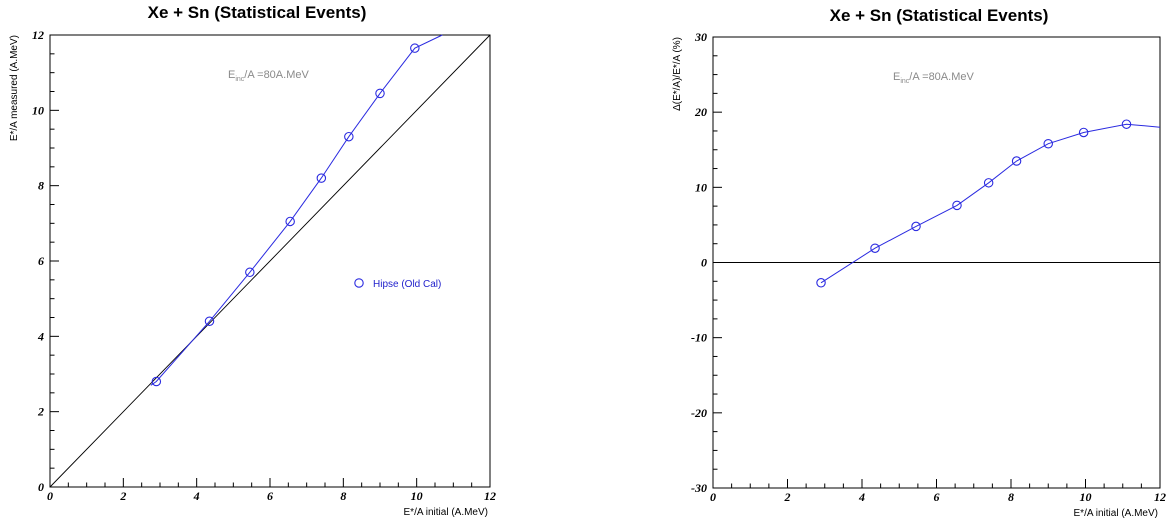 The image size is (1176, 527). What do you see at coordinates (699, 338) in the screenshot?
I see `y-tick-label: -10` at bounding box center [699, 338].